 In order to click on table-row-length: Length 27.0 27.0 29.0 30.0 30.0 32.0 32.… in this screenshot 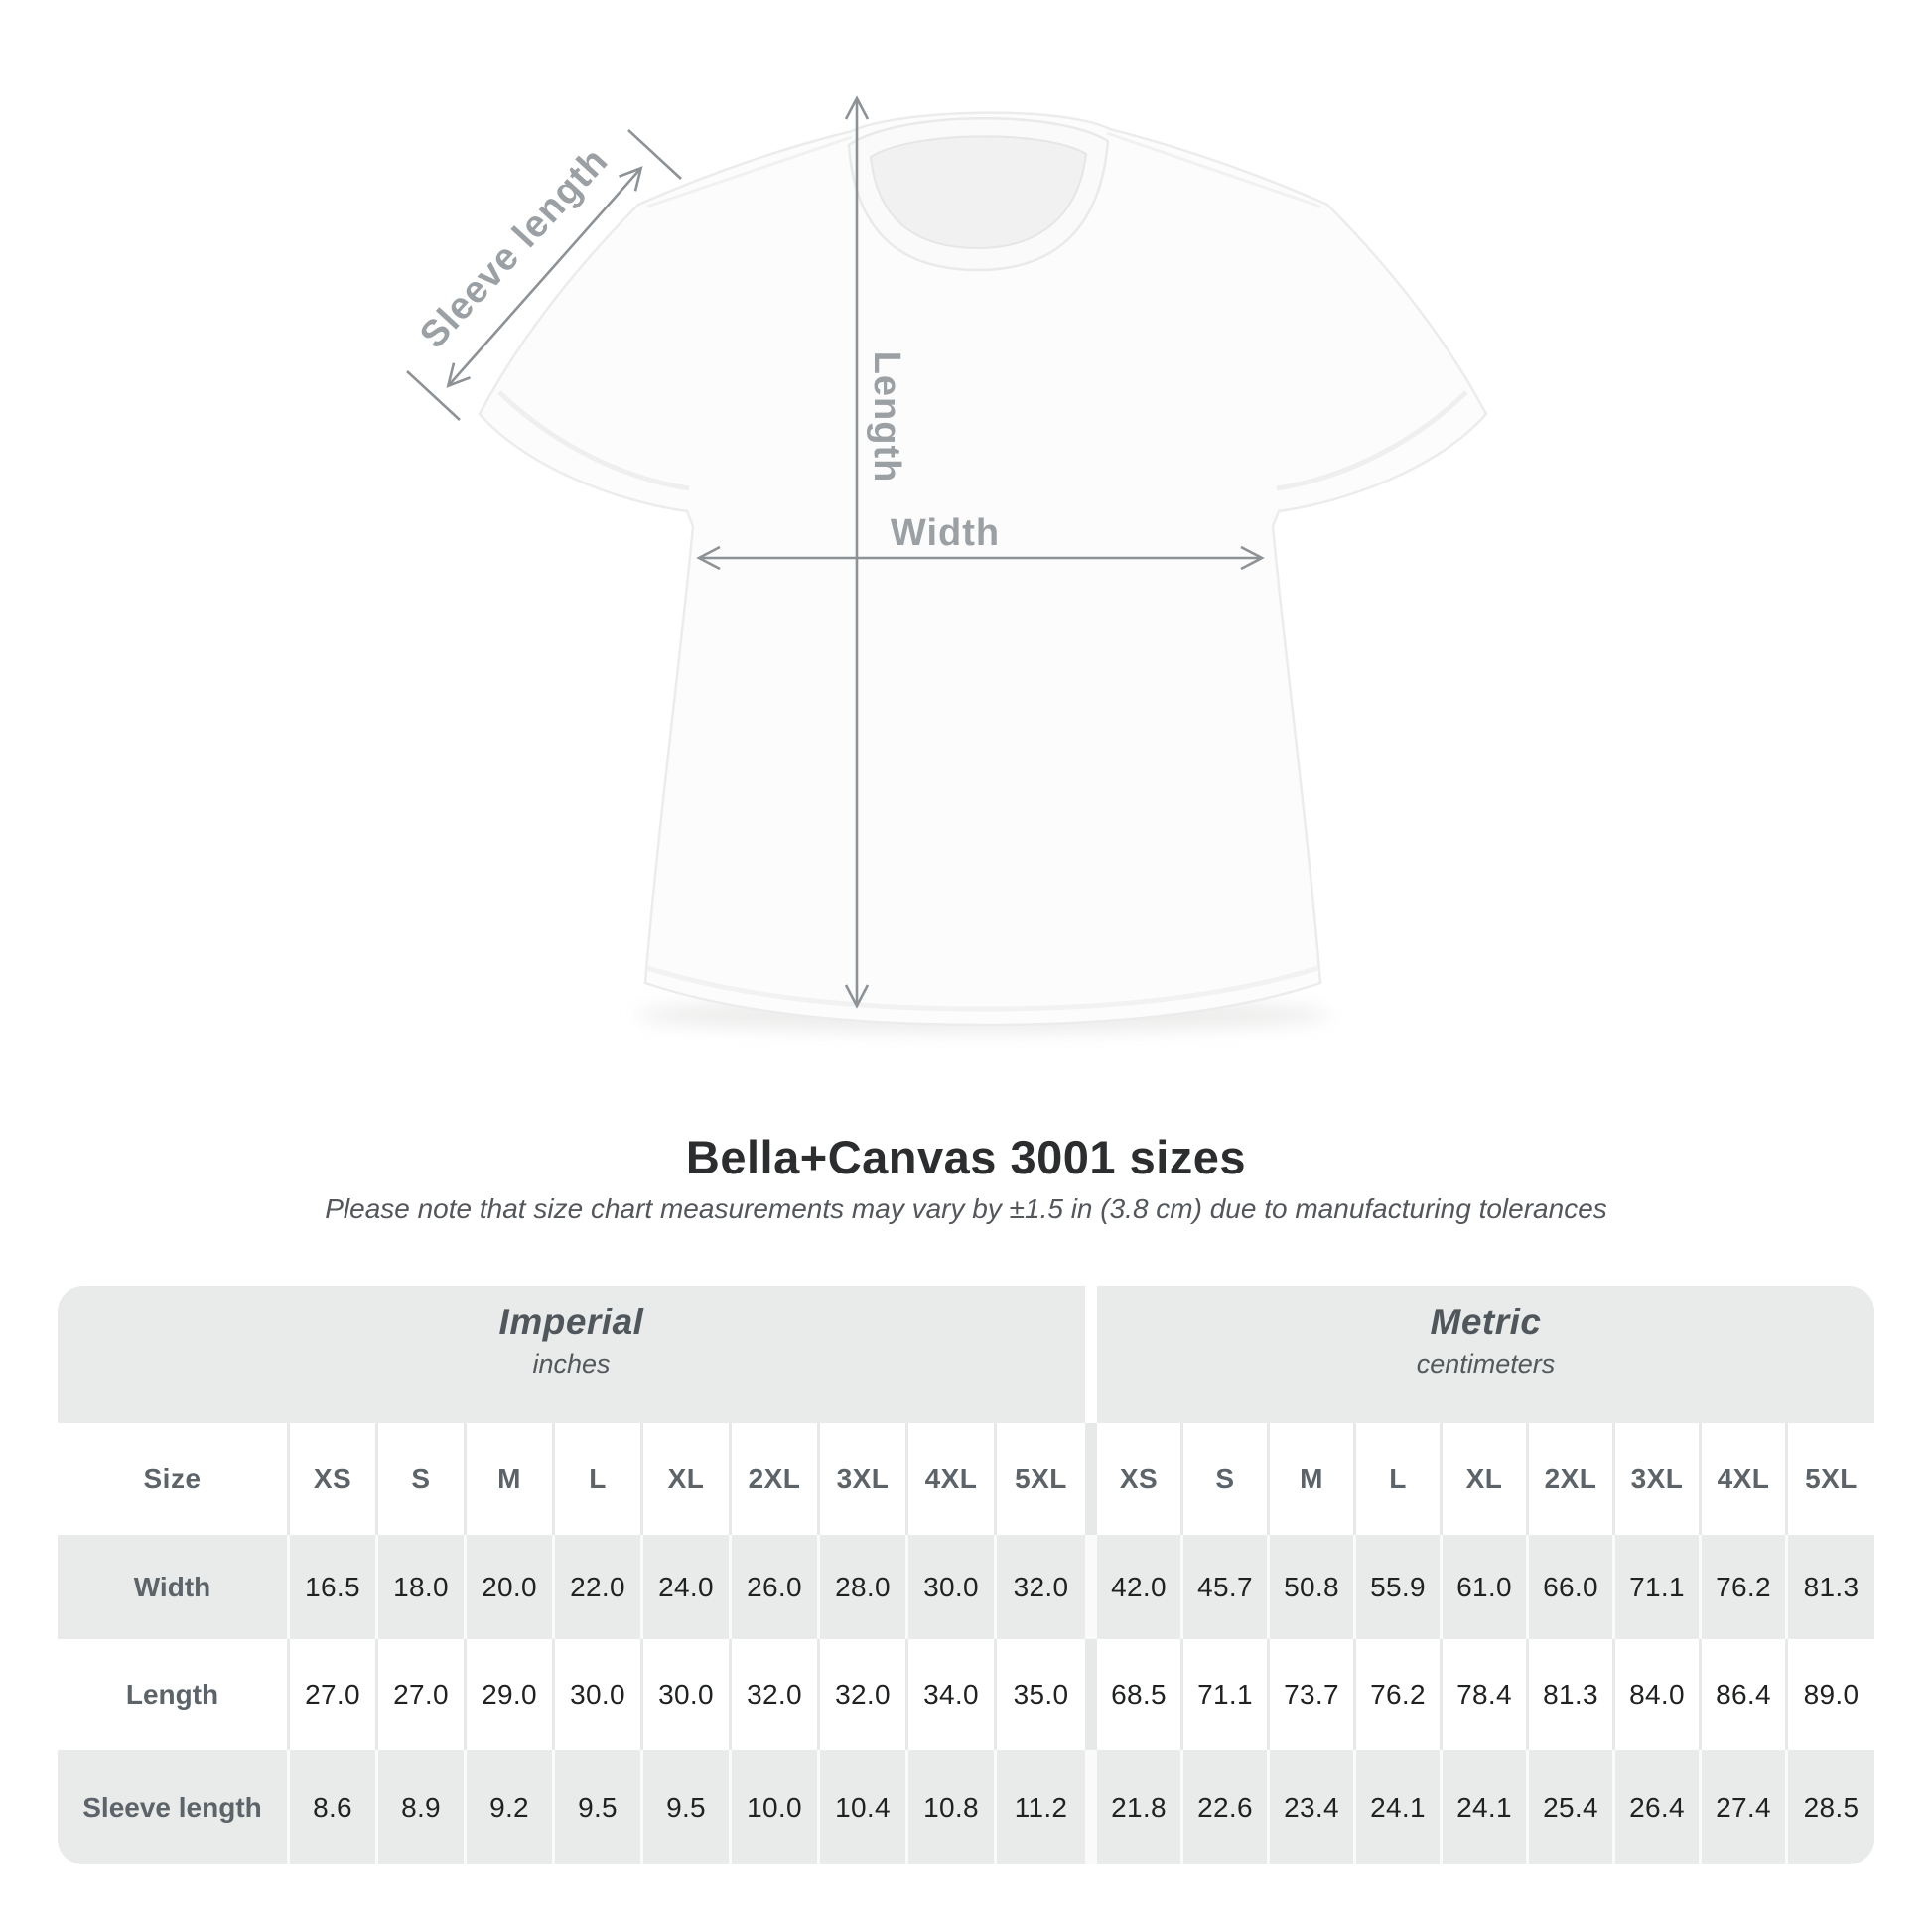, I will do `click(966, 1695)`.